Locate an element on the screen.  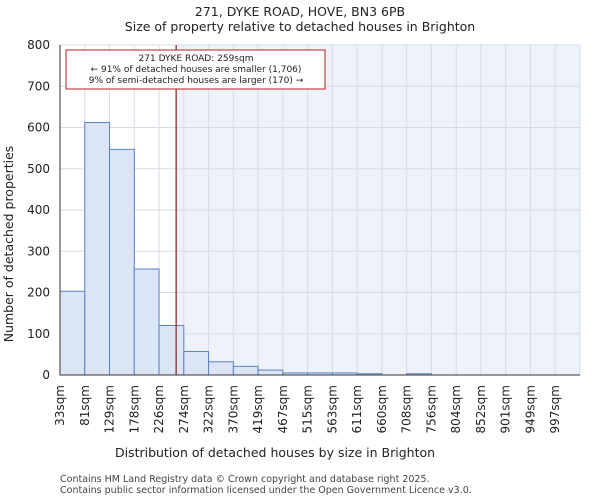
annotation-line-1: 271 DYKE ROAD: 259sqm is located at coordinates (196, 59).